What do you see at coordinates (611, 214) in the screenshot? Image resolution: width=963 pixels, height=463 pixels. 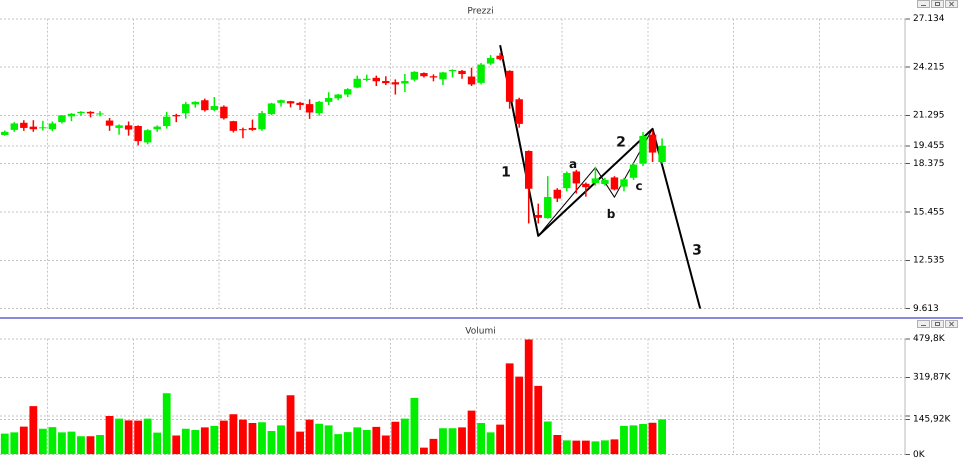 I see `annotation: b` at bounding box center [611, 214].